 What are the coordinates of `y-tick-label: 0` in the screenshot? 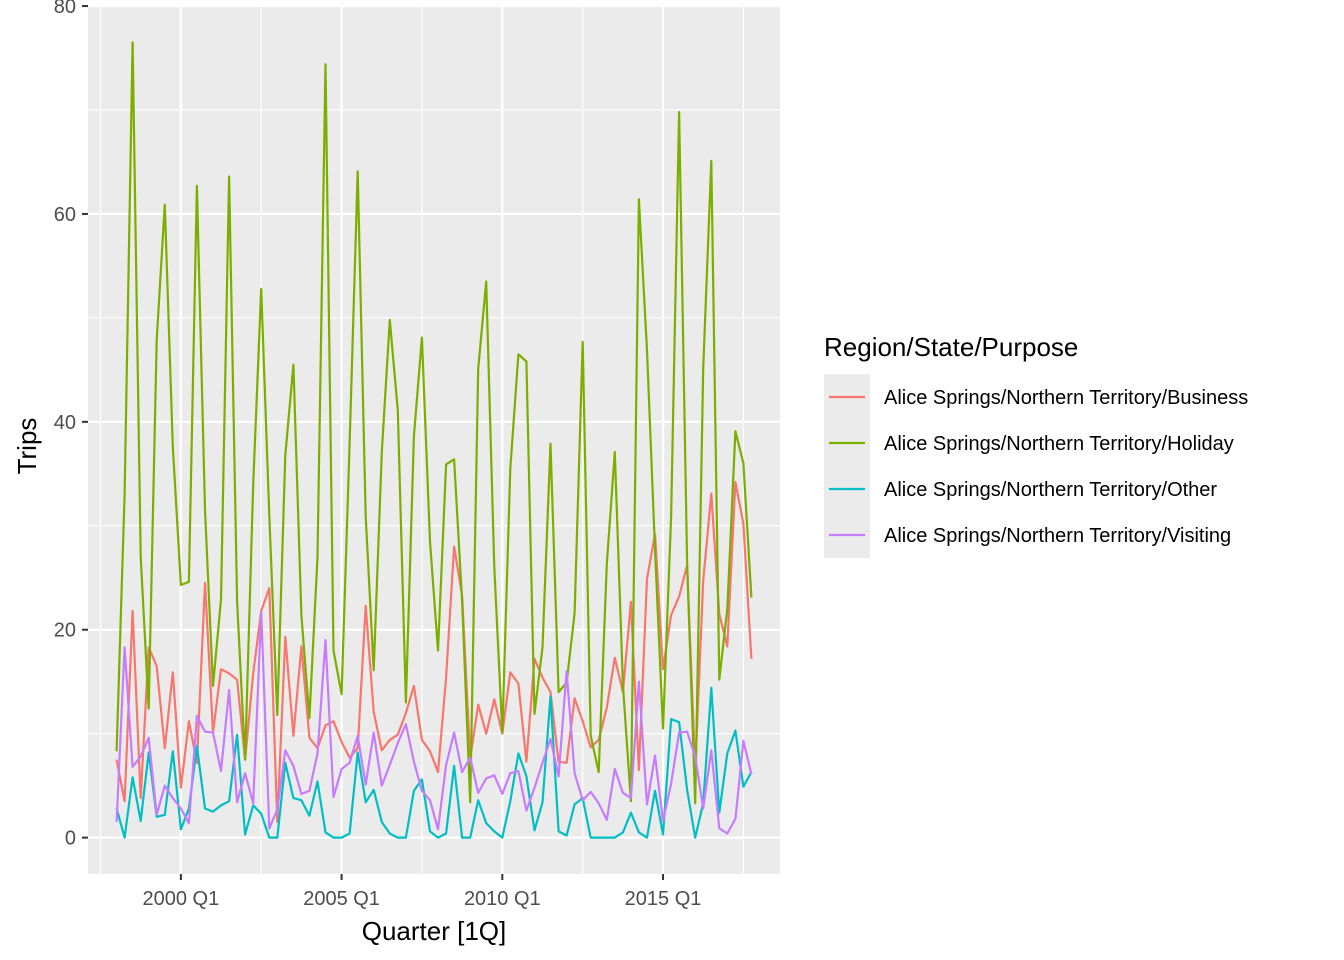 It's located at (70, 839).